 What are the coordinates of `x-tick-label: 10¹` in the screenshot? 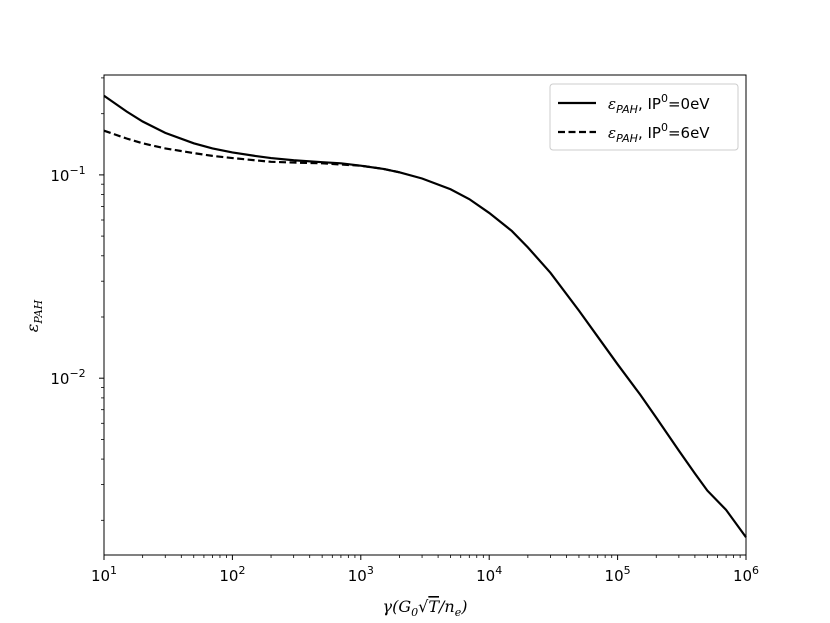 It's located at (104, 574).